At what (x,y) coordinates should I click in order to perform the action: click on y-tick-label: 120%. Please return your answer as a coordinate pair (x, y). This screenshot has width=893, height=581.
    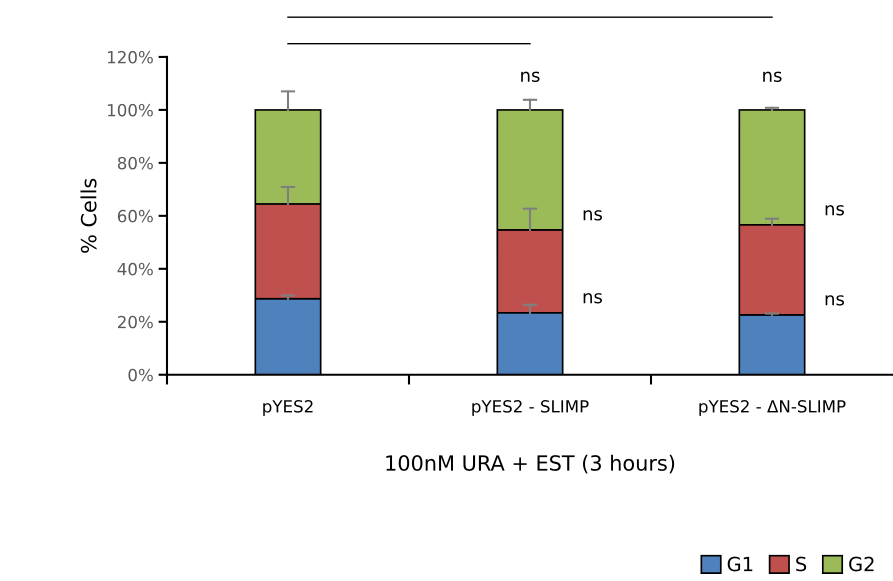
    Looking at the image, I should click on (130, 57).